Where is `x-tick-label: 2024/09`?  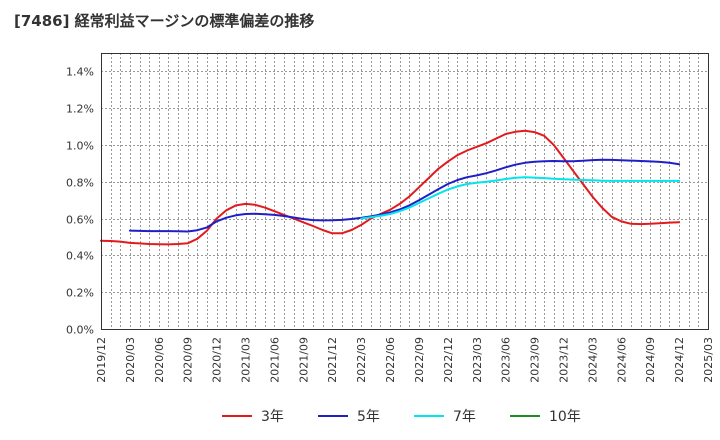 x-tick-label: 2024/09 is located at coordinates (650, 360).